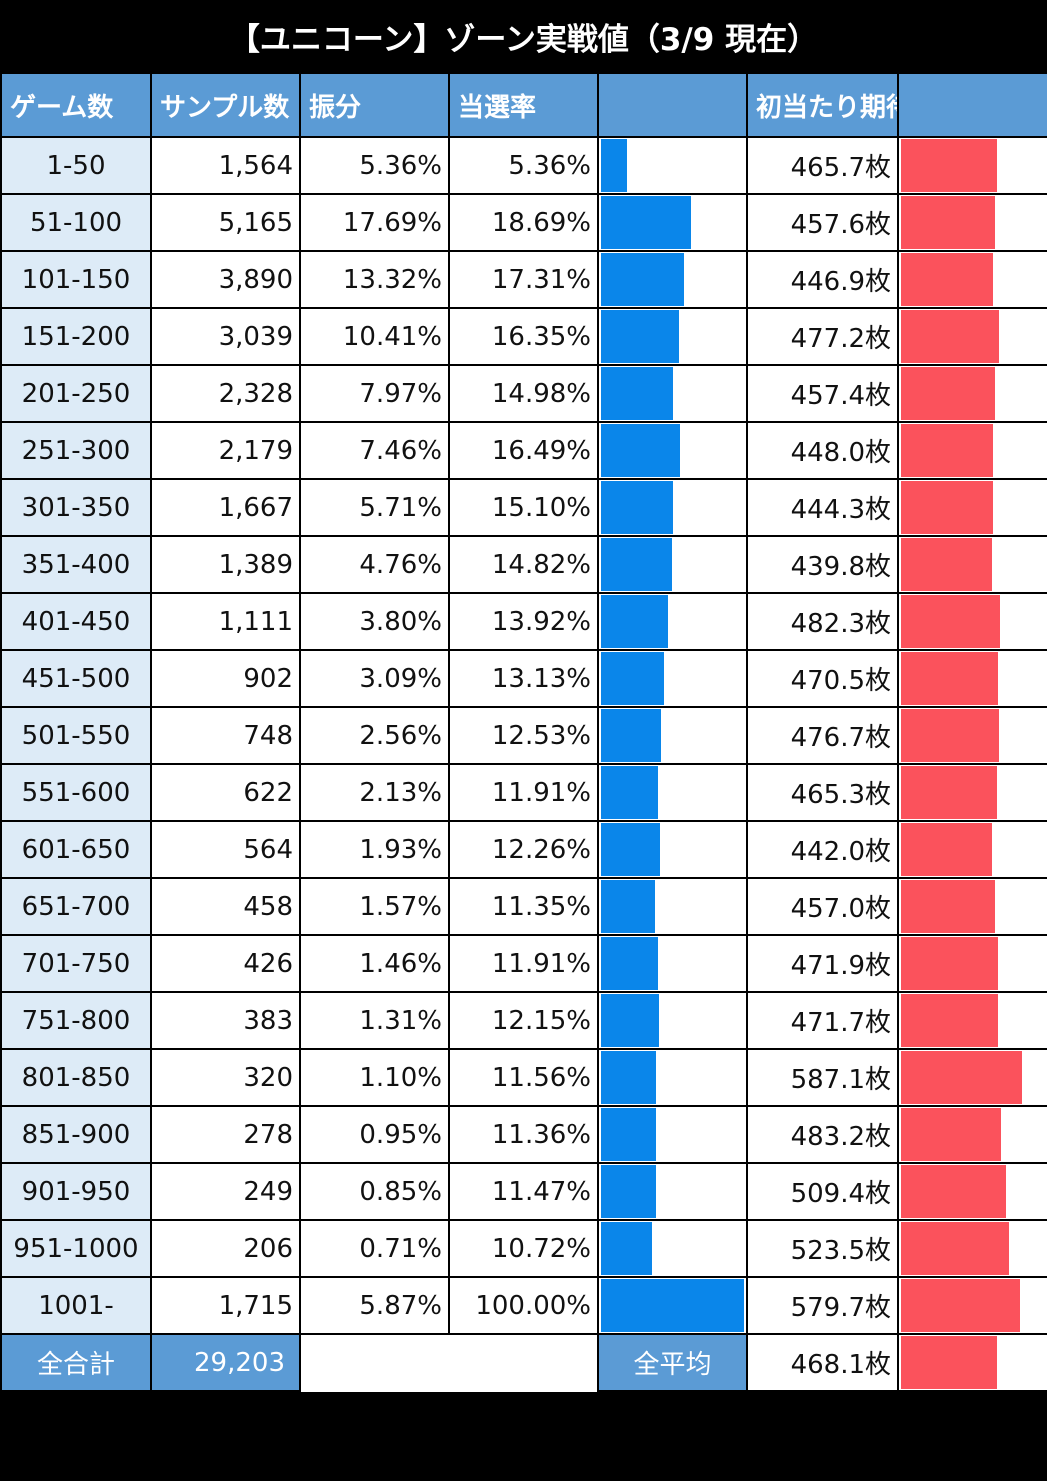 The width and height of the screenshot is (1047, 1481). I want to click on expect-cell: 465.7枚, so click(822, 165).